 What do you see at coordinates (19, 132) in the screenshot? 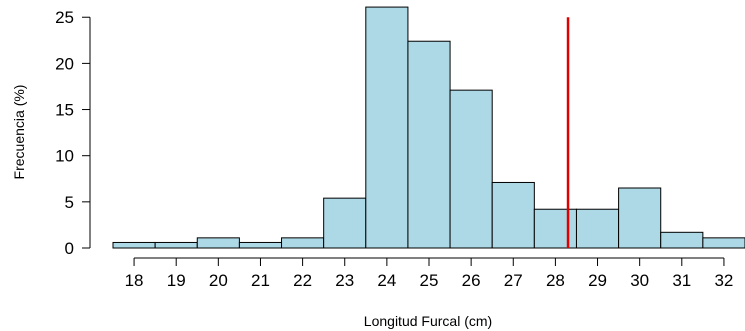
I see `y-axis-title: Frecuencia (%)` at bounding box center [19, 132].